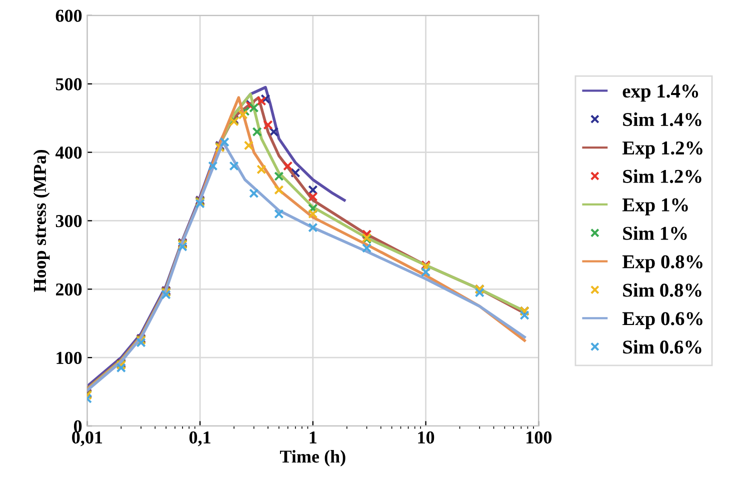 This screenshot has width=745, height=483. Describe the element at coordinates (313, 458) in the screenshot. I see `x-axis-title: Time (h)` at that location.